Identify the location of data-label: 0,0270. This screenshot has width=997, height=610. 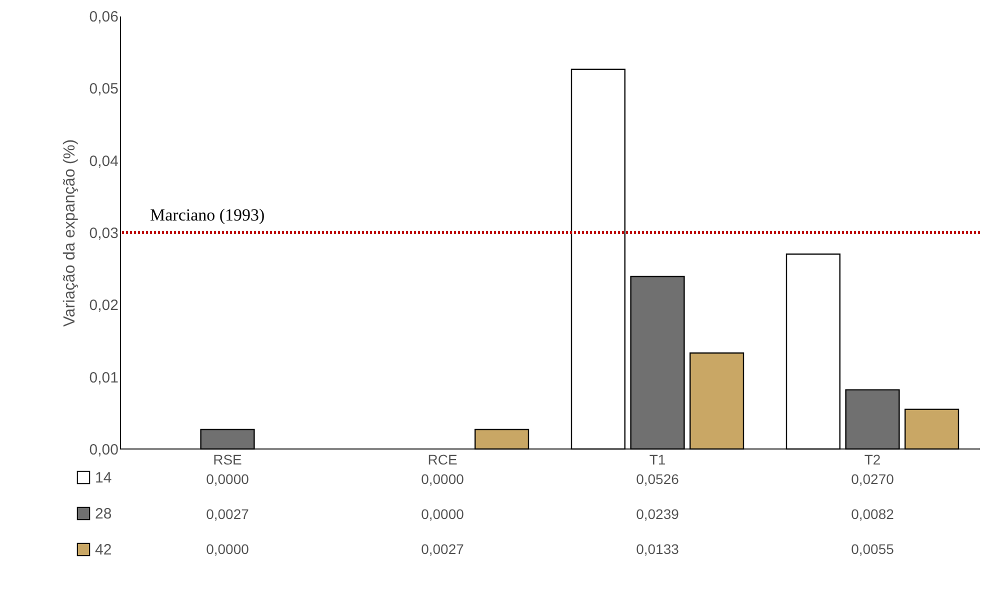
(872, 479).